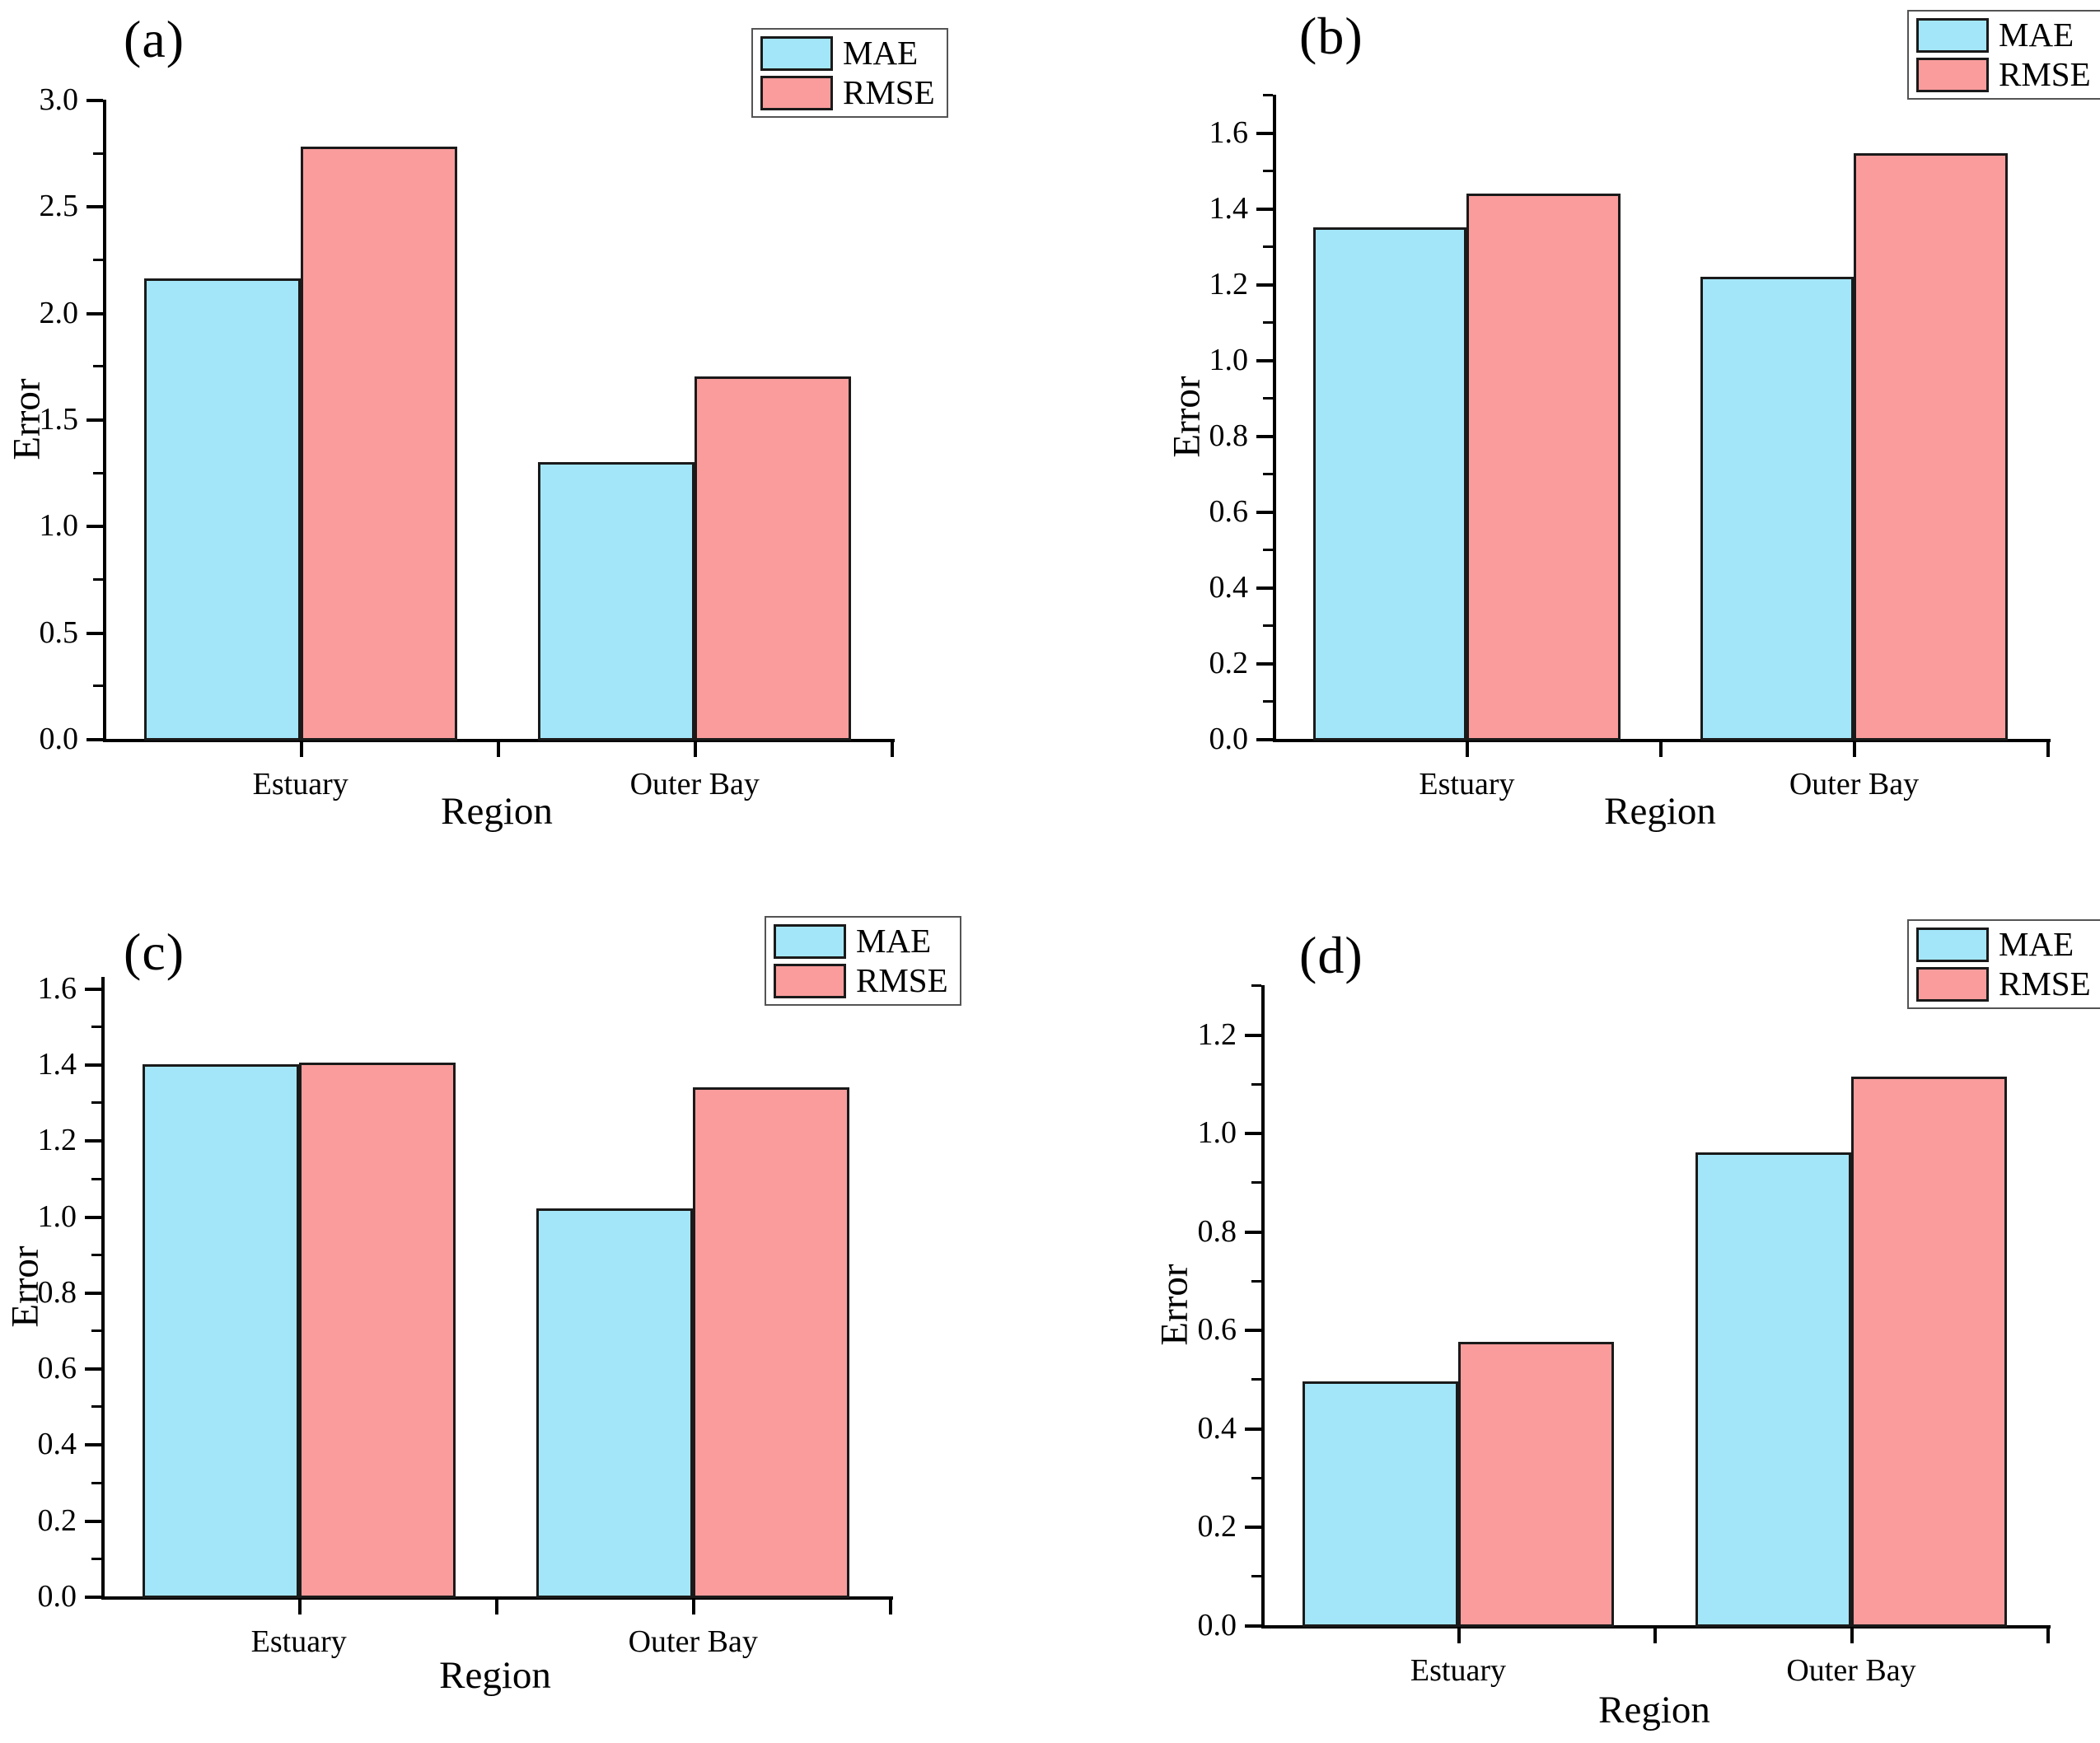 The width and height of the screenshot is (2100, 1743). What do you see at coordinates (59, 632) in the screenshot?
I see `y-tick-label: 0.5` at bounding box center [59, 632].